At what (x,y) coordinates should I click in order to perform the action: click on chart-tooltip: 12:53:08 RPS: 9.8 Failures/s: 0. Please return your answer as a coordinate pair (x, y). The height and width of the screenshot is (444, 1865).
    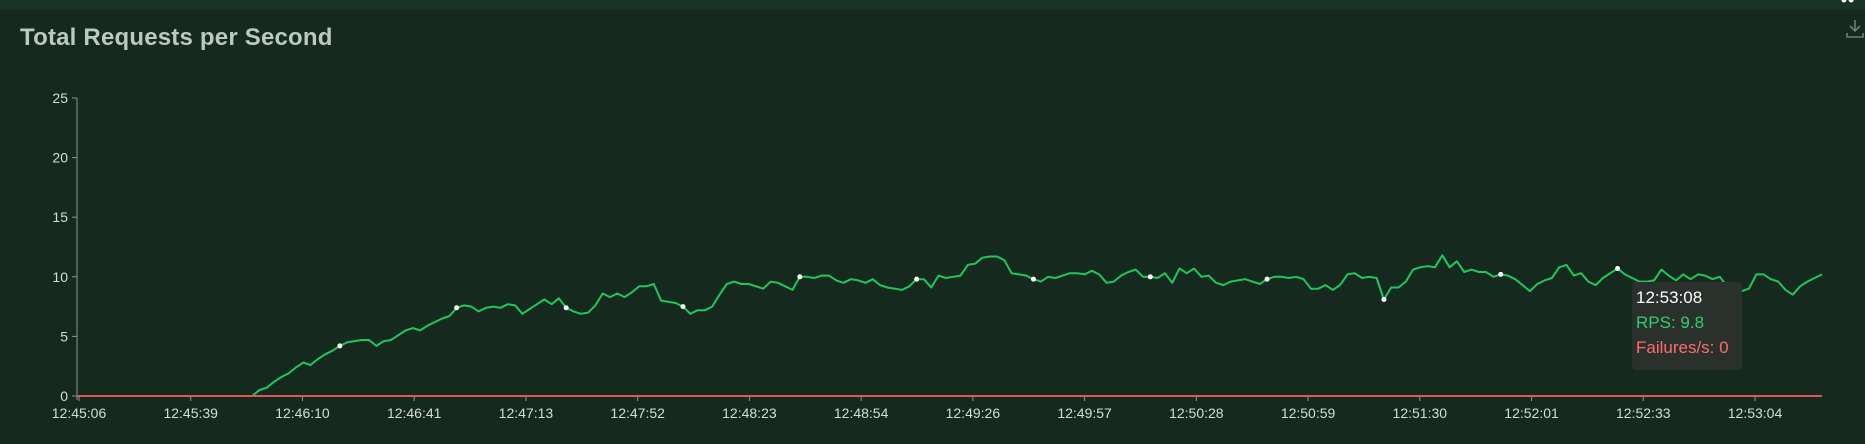
    Looking at the image, I should click on (1687, 326).